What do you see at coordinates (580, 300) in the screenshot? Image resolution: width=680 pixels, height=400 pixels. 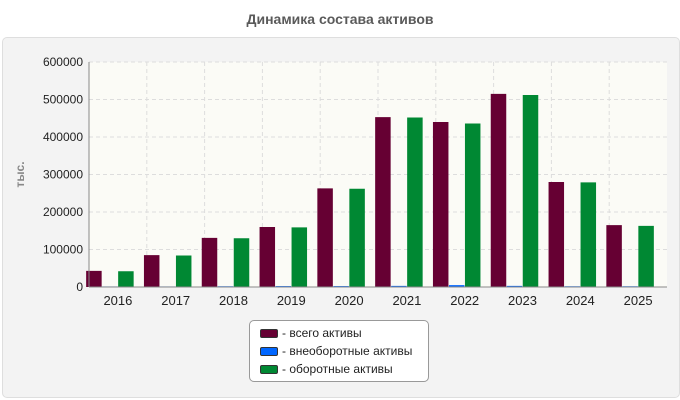 I see `x-tick-label: 2024` at bounding box center [580, 300].